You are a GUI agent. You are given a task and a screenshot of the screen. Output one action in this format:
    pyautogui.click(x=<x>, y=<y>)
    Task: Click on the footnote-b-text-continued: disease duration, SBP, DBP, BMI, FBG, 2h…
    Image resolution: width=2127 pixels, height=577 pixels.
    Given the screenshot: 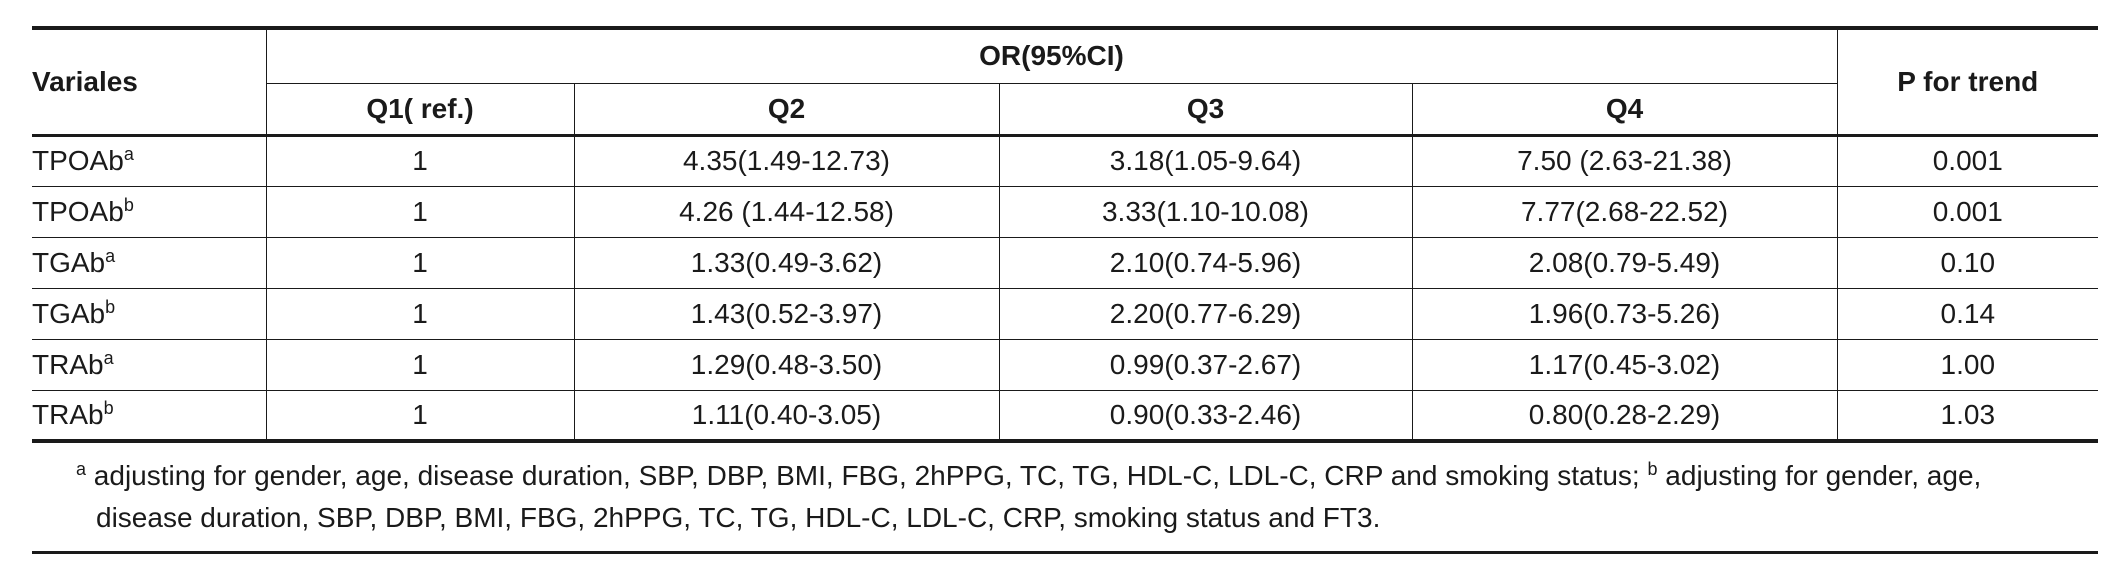 What is the action you would take?
    pyautogui.click(x=738, y=517)
    